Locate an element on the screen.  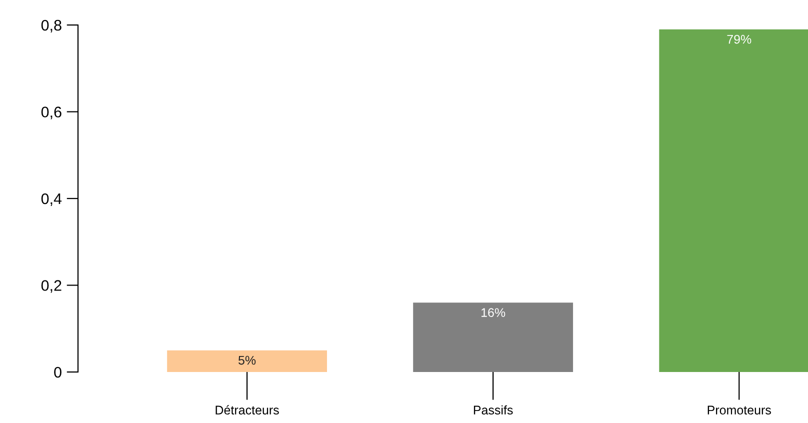
y-tick-label: 0 is located at coordinates (58, 372).